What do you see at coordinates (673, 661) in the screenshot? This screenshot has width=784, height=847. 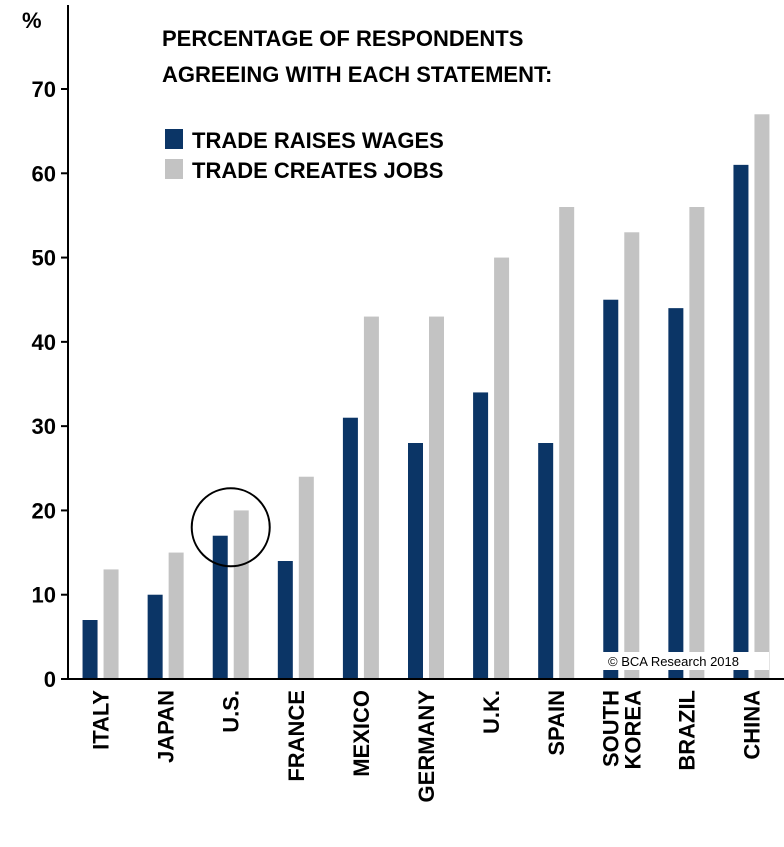 I see `credit-text: © BCA Research 2018` at bounding box center [673, 661].